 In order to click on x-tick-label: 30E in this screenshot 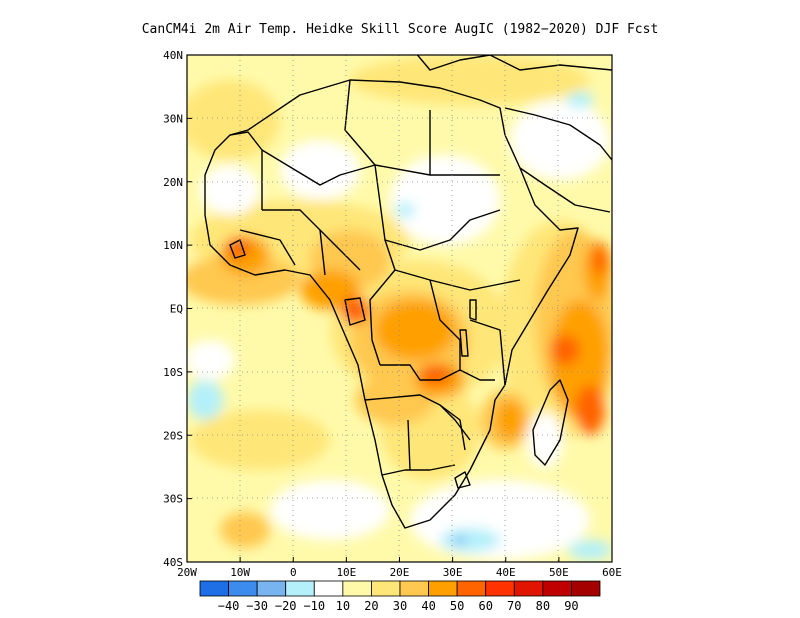, I will do `click(453, 572)`.